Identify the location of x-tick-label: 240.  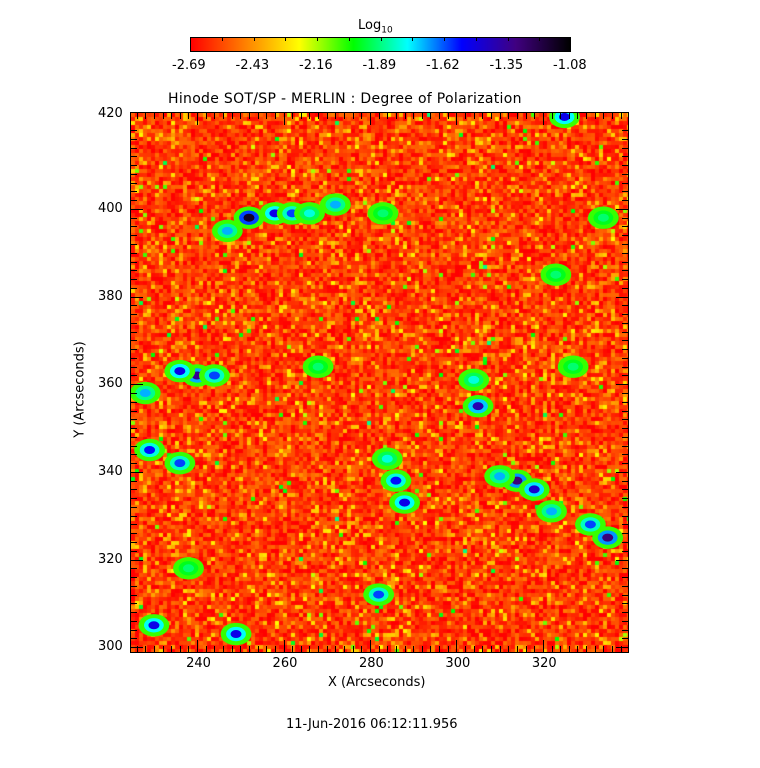
(198, 663).